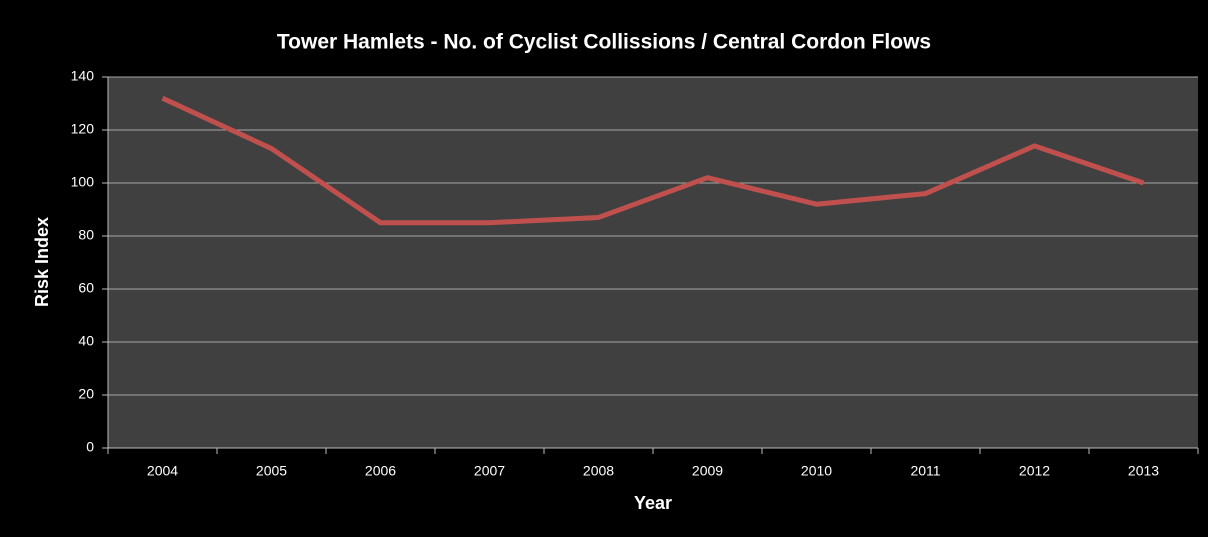 The width and height of the screenshot is (1208, 537). I want to click on x-axis-label: Year, so click(653, 503).